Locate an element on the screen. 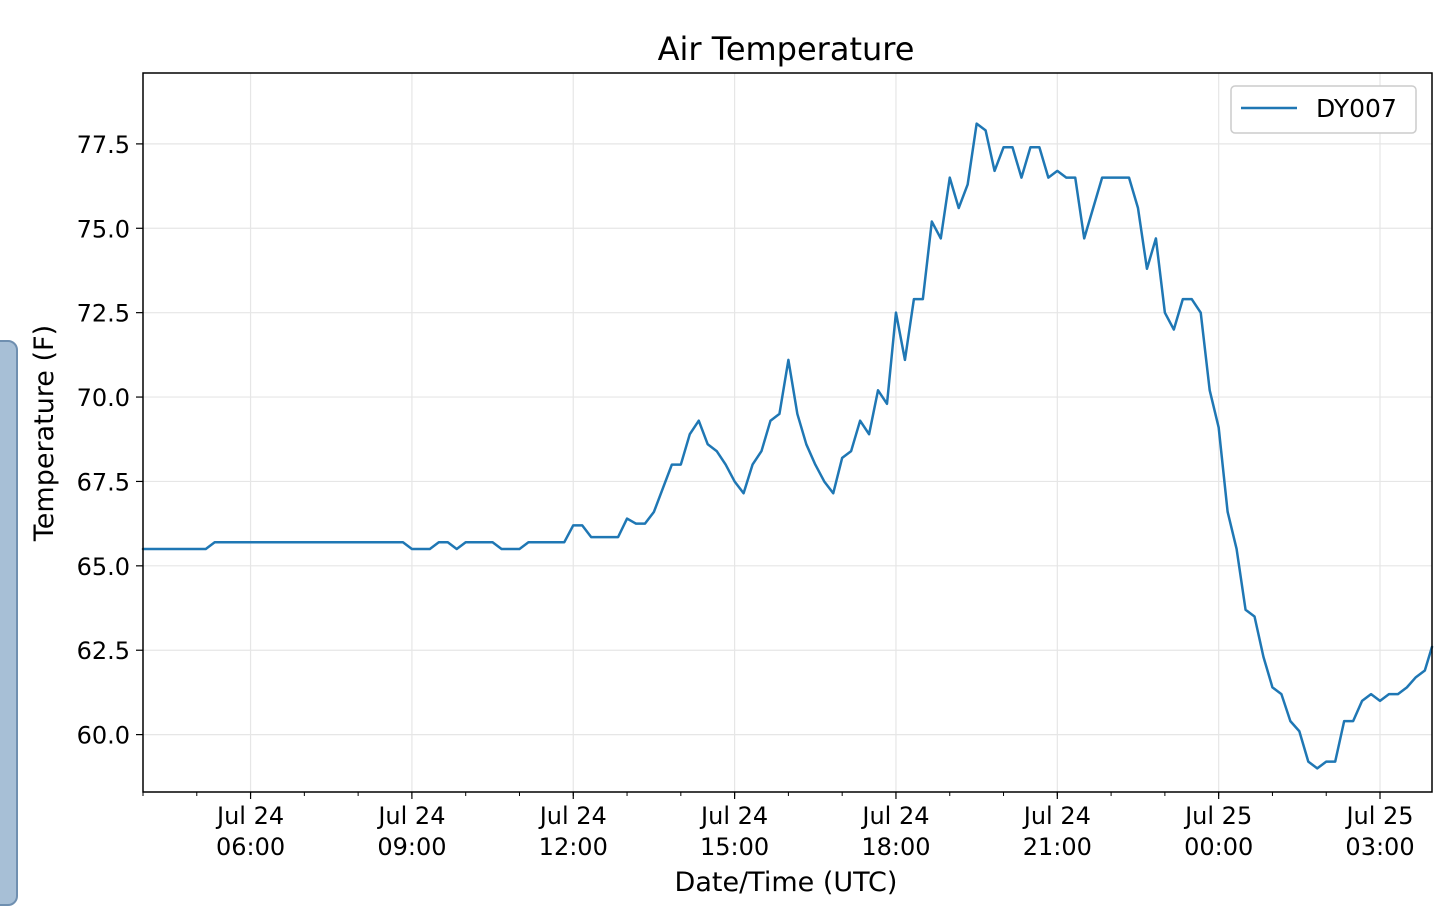 This screenshot has width=1440, height=909. x-tick-label-time: 18:00 is located at coordinates (895, 847).